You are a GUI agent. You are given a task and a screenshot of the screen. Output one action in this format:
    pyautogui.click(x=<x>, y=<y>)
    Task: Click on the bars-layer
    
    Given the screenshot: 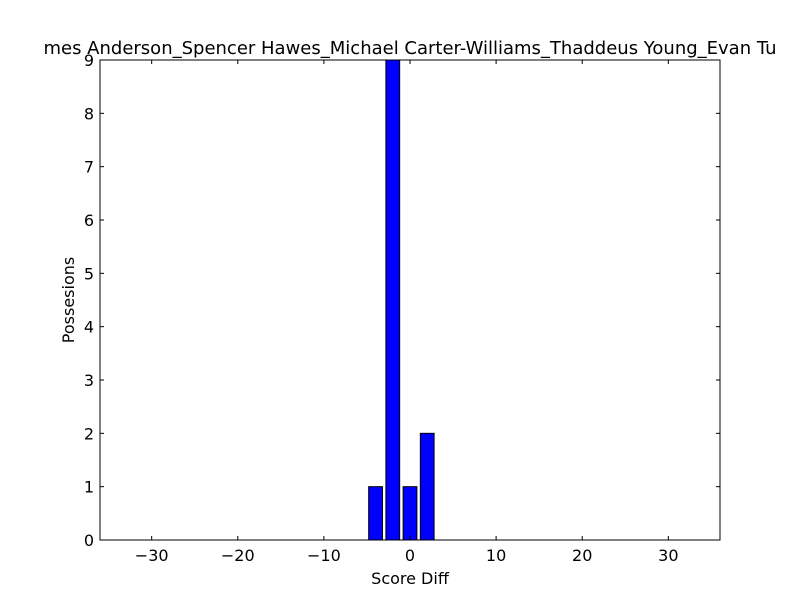 What is the action you would take?
    pyautogui.click(x=401, y=300)
    